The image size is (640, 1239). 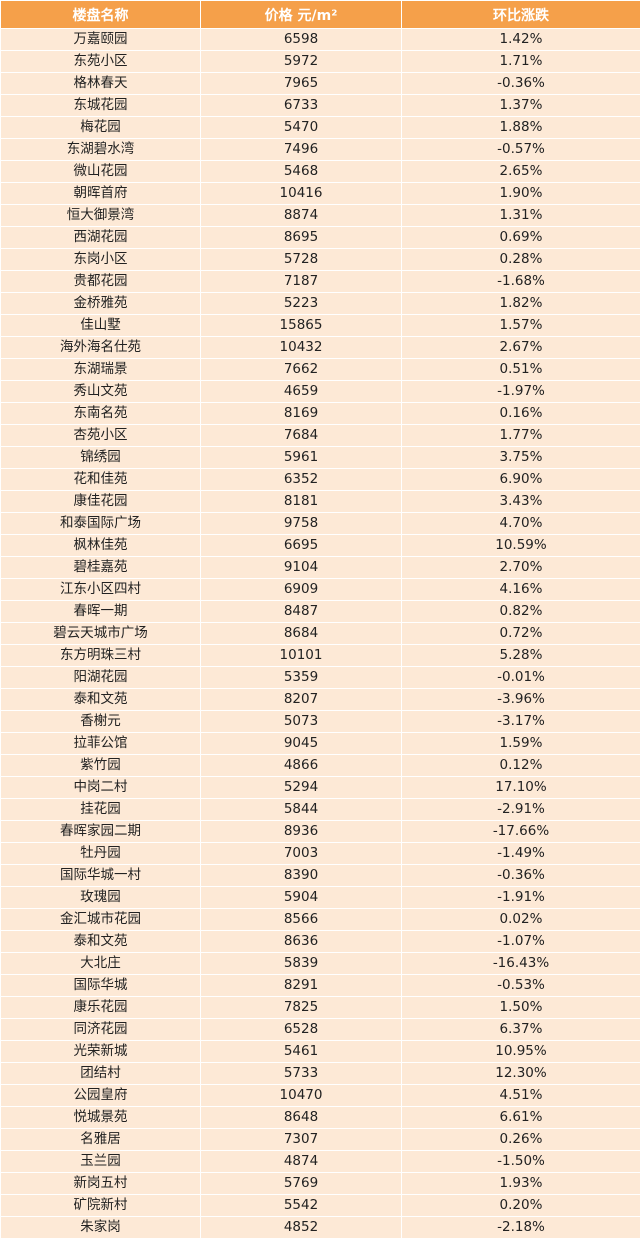 I want to click on cell-price: 7496, so click(x=301, y=150).